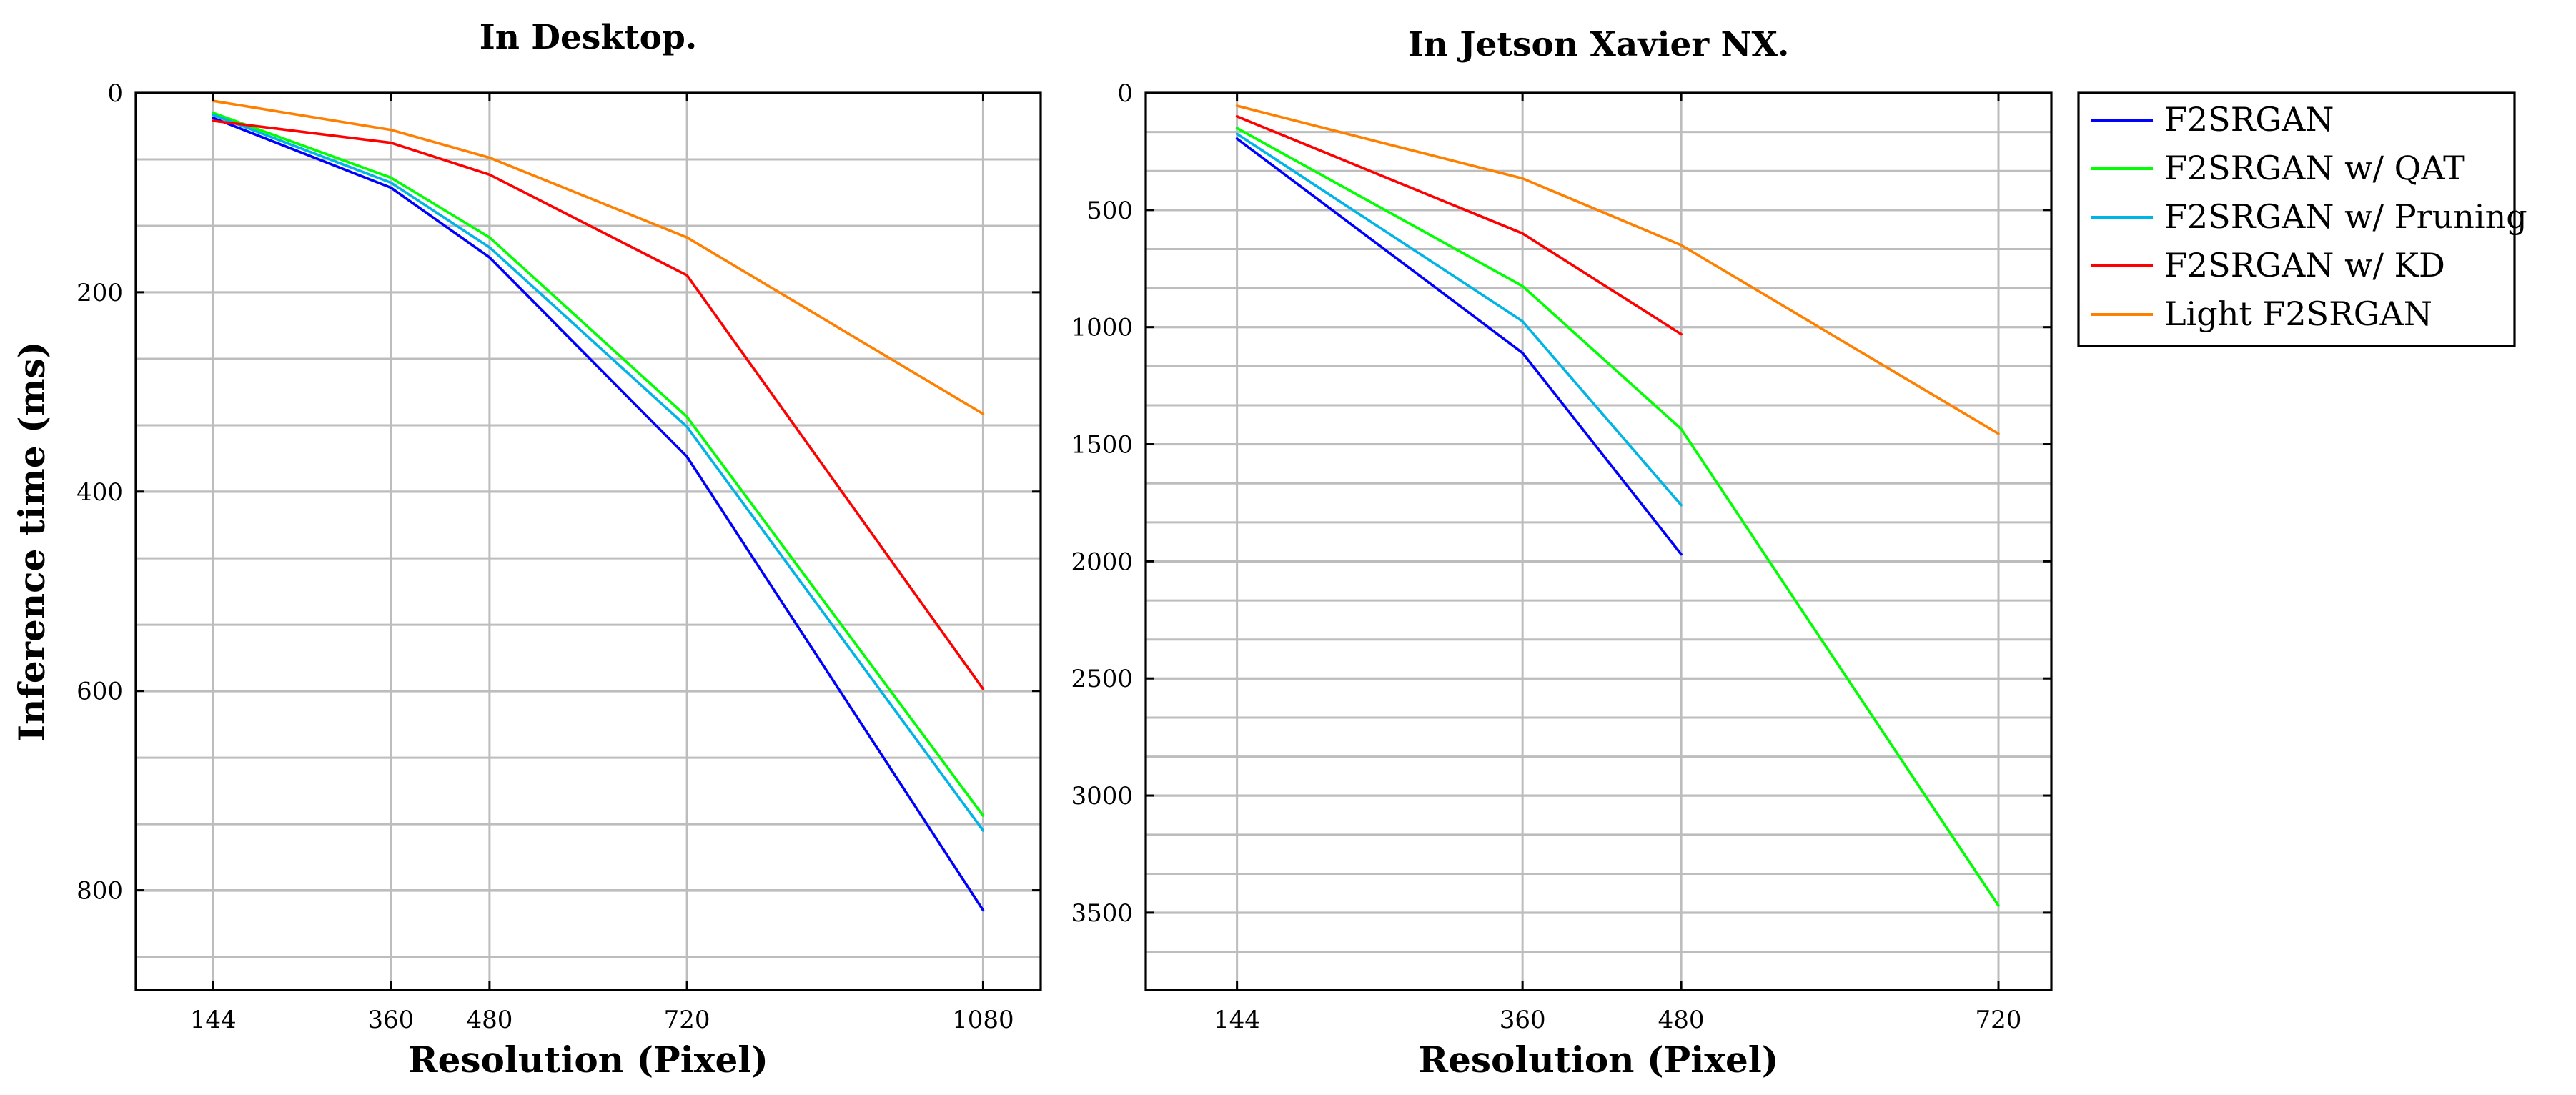 The width and height of the screenshot is (2576, 1095). What do you see at coordinates (32, 542) in the screenshot?
I see `desktop-y-axis-label: Inference time (ms)` at bounding box center [32, 542].